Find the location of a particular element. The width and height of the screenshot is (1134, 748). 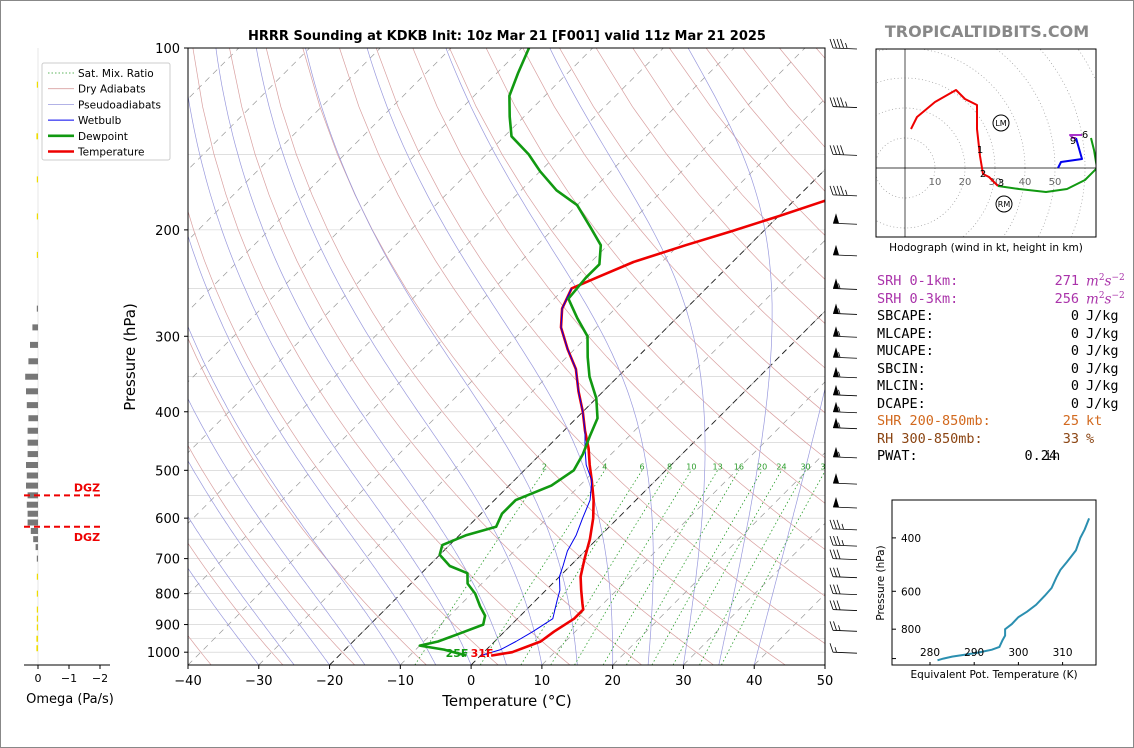

hodograph-height-label: 6 is located at coordinates (1085, 135).